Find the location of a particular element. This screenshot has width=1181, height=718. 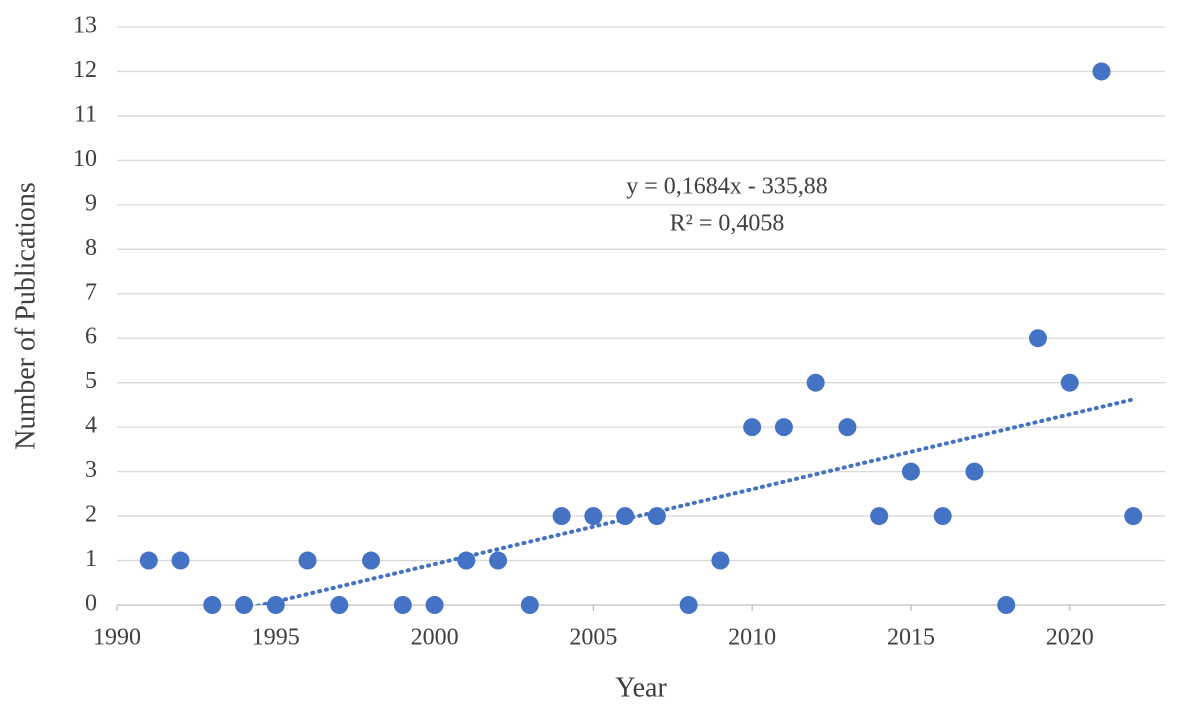

x-tick-label: 2000 is located at coordinates (435, 638).